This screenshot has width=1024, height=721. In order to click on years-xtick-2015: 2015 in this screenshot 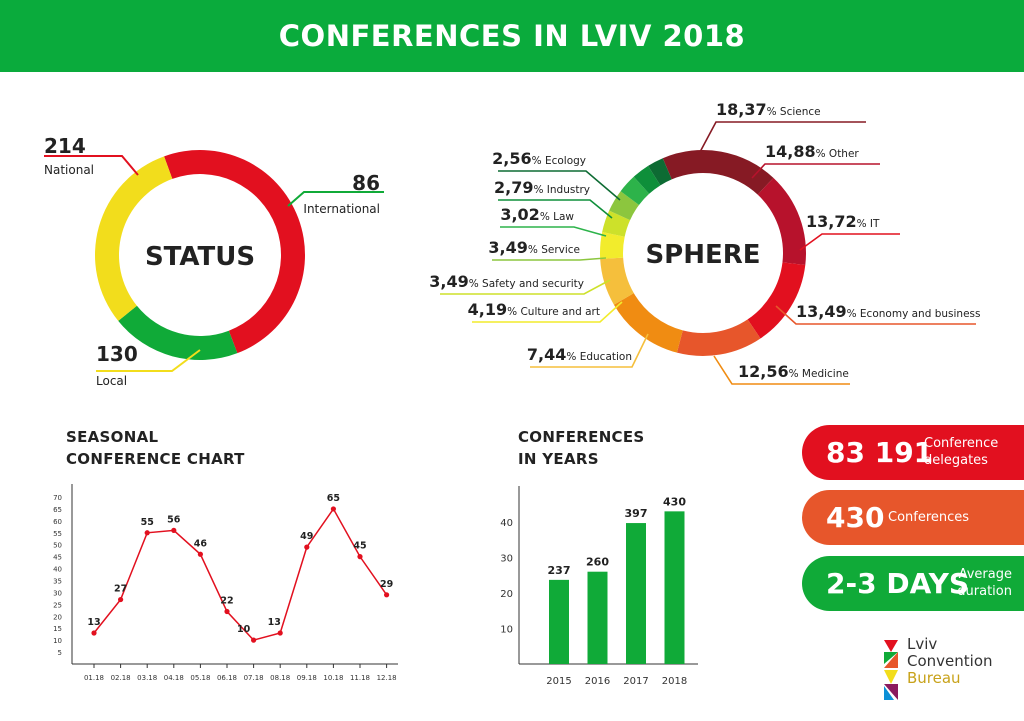, I will do `click(558, 681)`.